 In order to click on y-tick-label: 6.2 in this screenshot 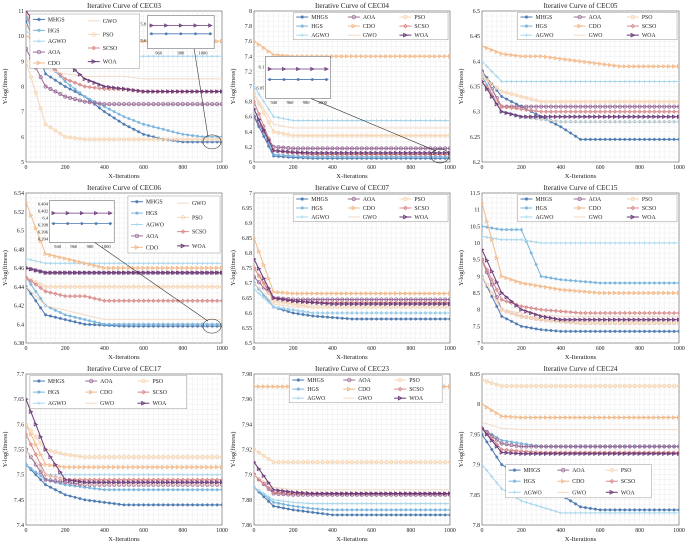, I will do `click(248, 148)`.